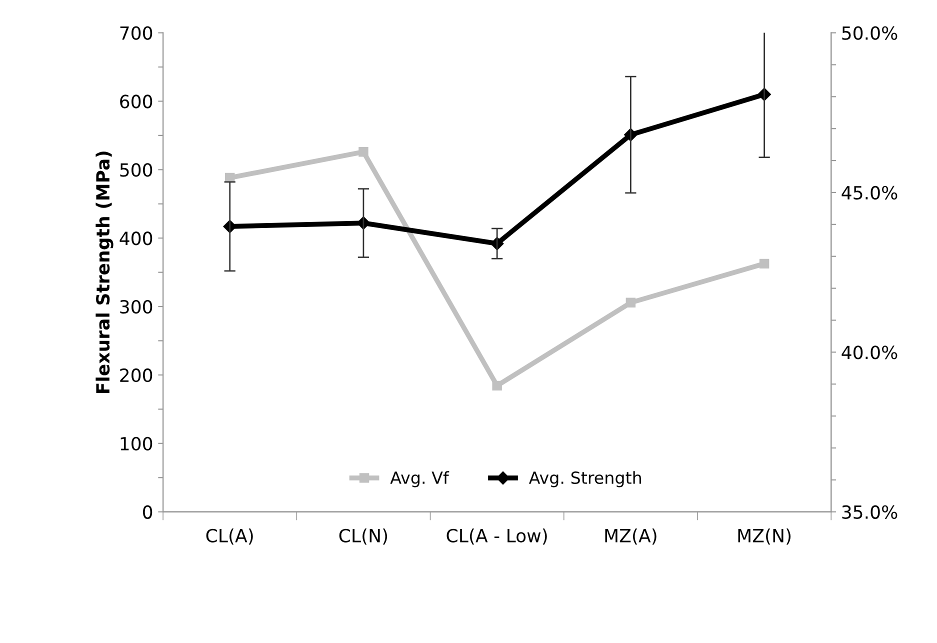  I want to click on y-tick-label: 400, so click(136, 239).